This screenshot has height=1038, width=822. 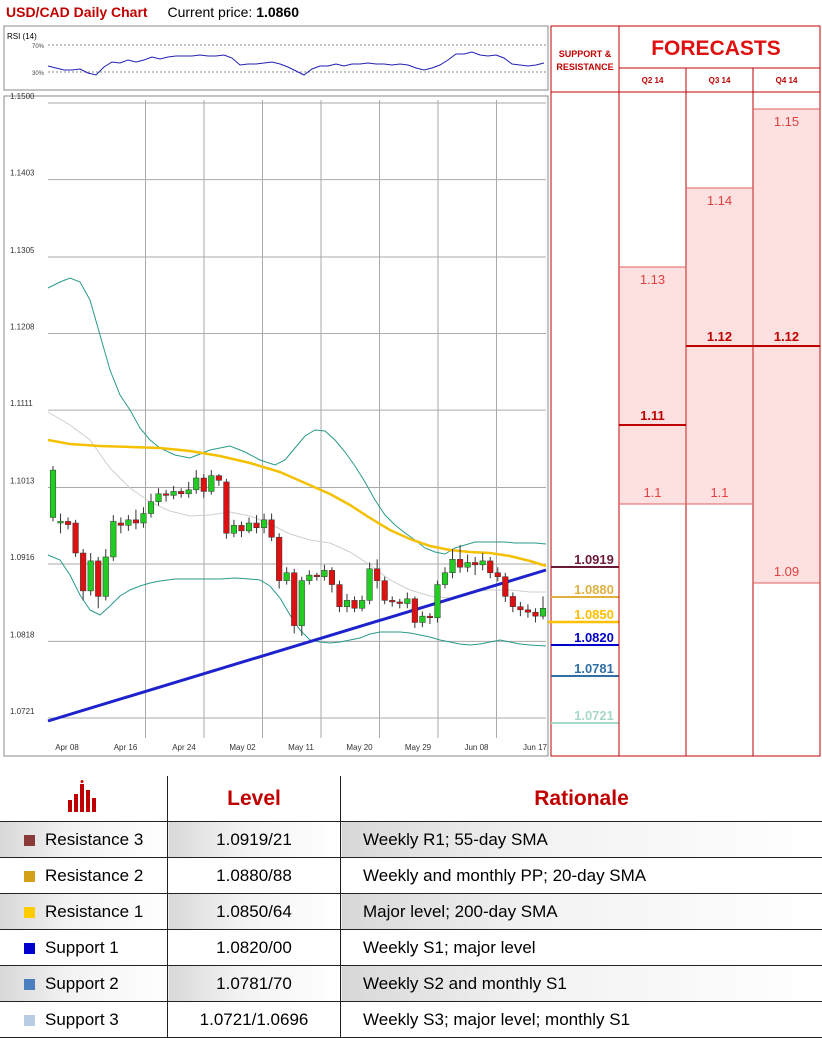 I want to click on x-tick-label: May 20, so click(x=359, y=747).